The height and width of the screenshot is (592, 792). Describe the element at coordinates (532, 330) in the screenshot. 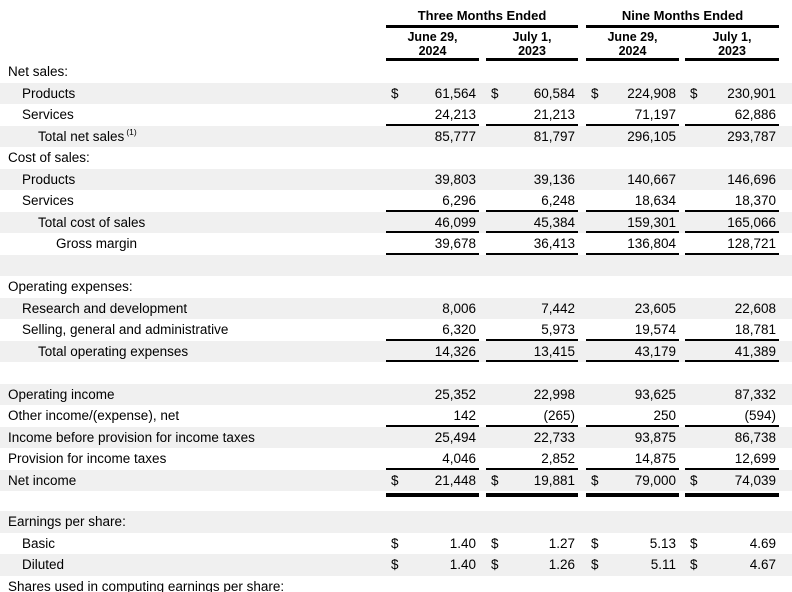

I see `value-cell: 5,973` at that location.